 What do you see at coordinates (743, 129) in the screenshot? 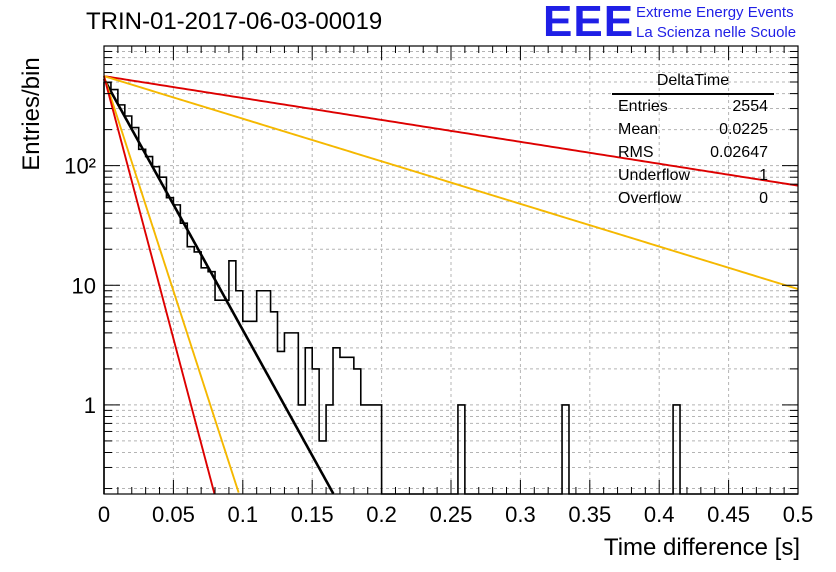
I see `stats-value: 0.0225` at bounding box center [743, 129].